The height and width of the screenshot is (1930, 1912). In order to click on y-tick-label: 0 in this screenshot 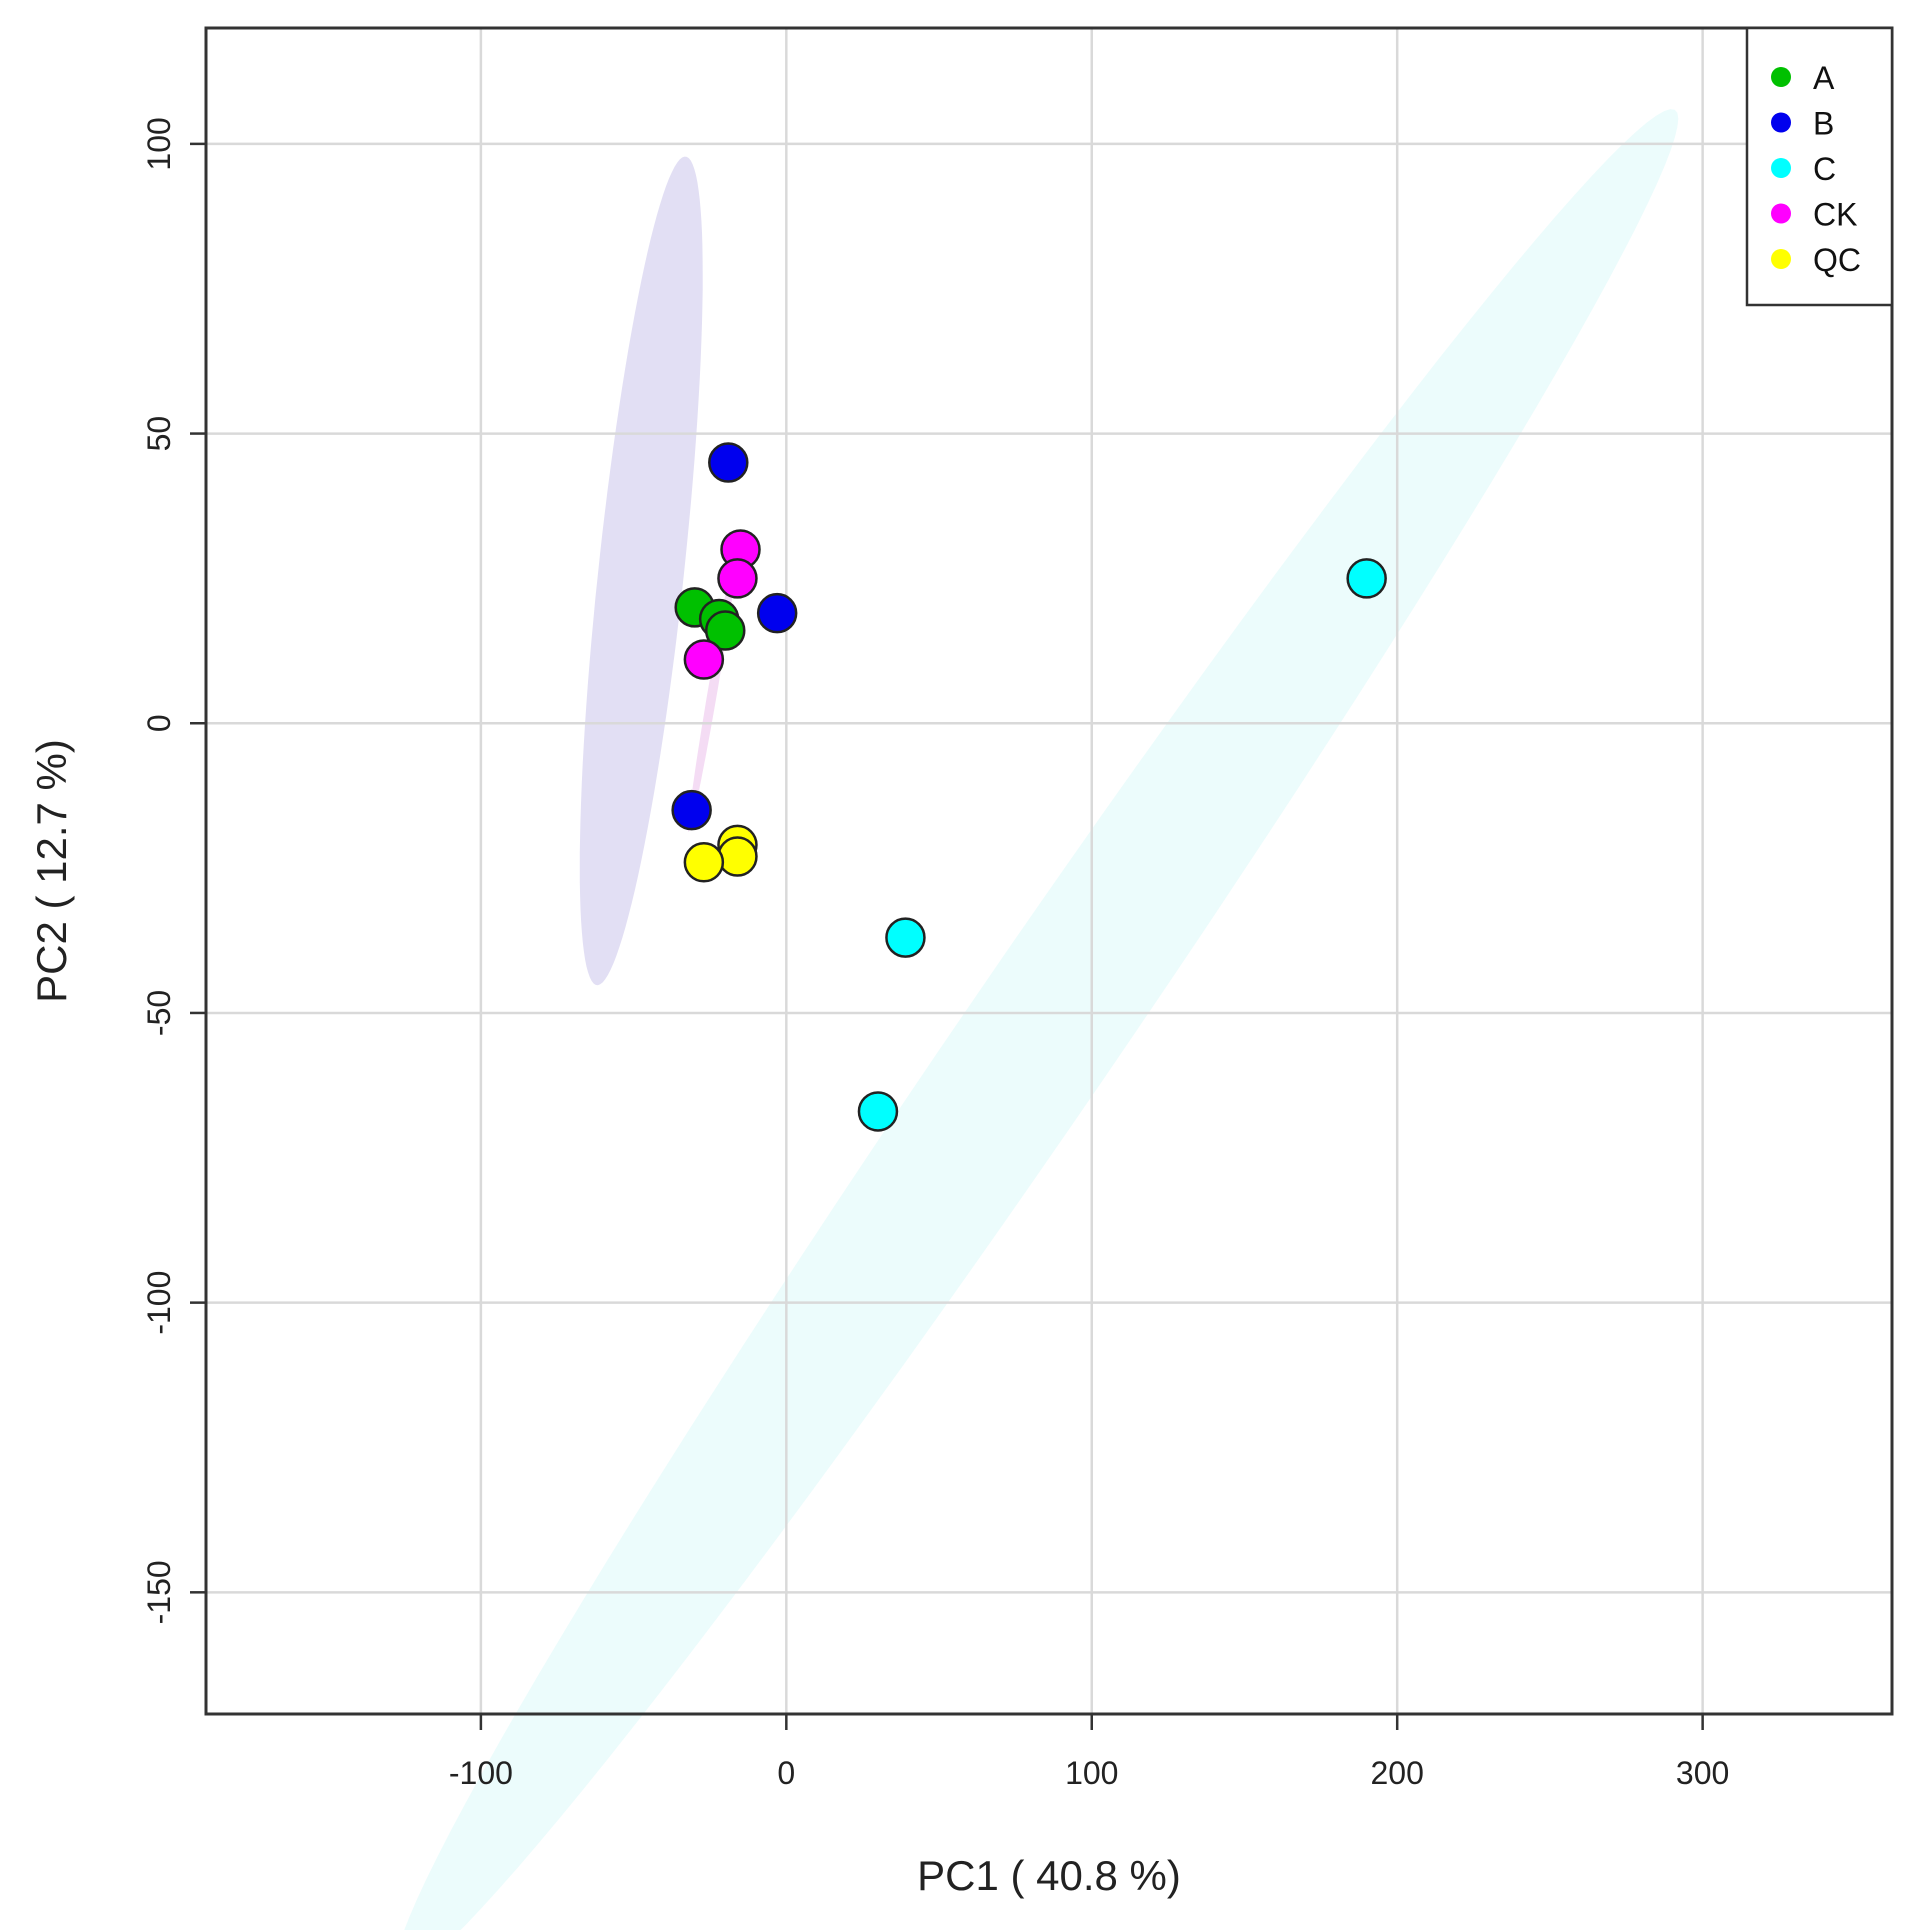, I will do `click(159, 723)`.